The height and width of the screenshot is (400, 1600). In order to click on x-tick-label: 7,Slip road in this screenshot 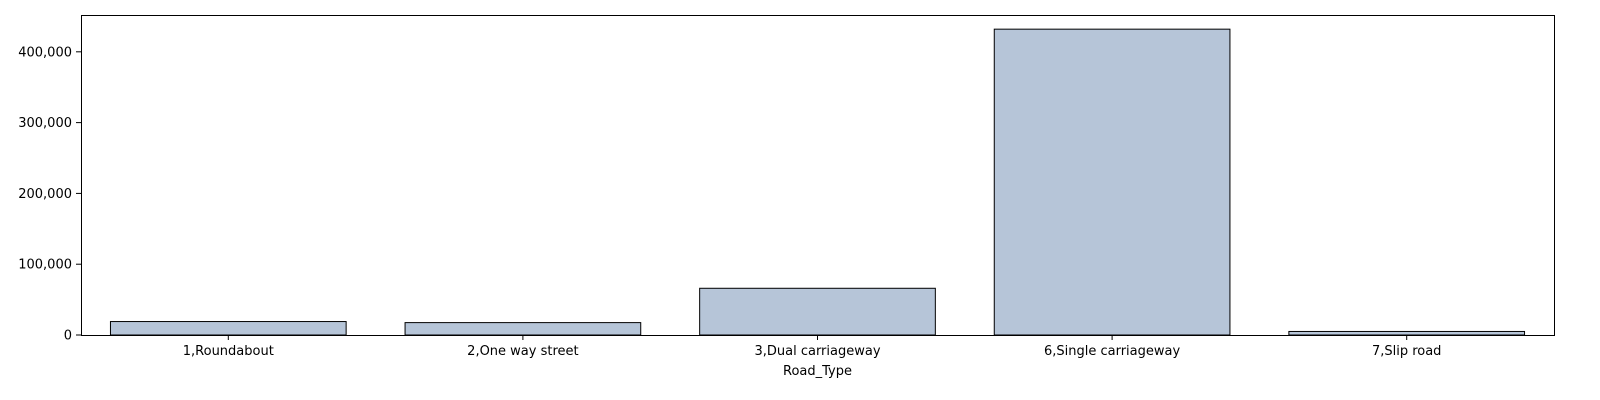, I will do `click(1407, 351)`.